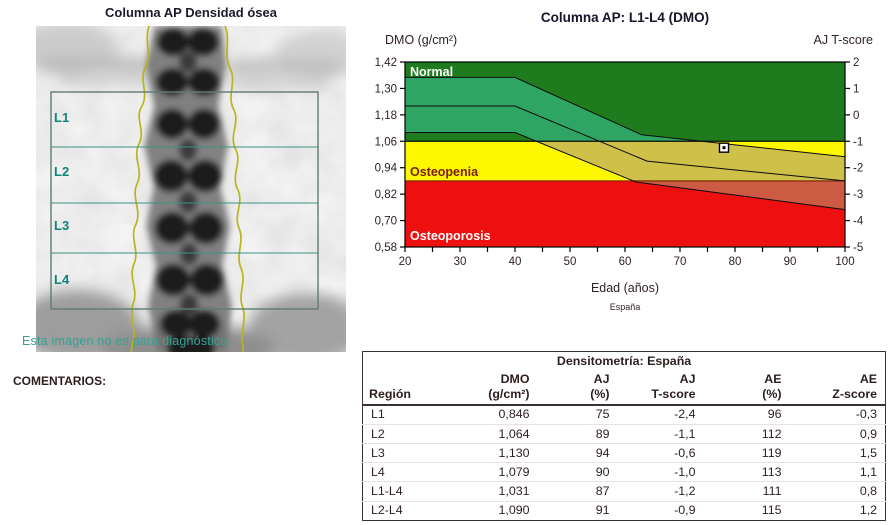 The image size is (896, 525). What do you see at coordinates (421, 40) in the screenshot?
I see `y-axis-left-label: DMO (g/cm²)` at bounding box center [421, 40].